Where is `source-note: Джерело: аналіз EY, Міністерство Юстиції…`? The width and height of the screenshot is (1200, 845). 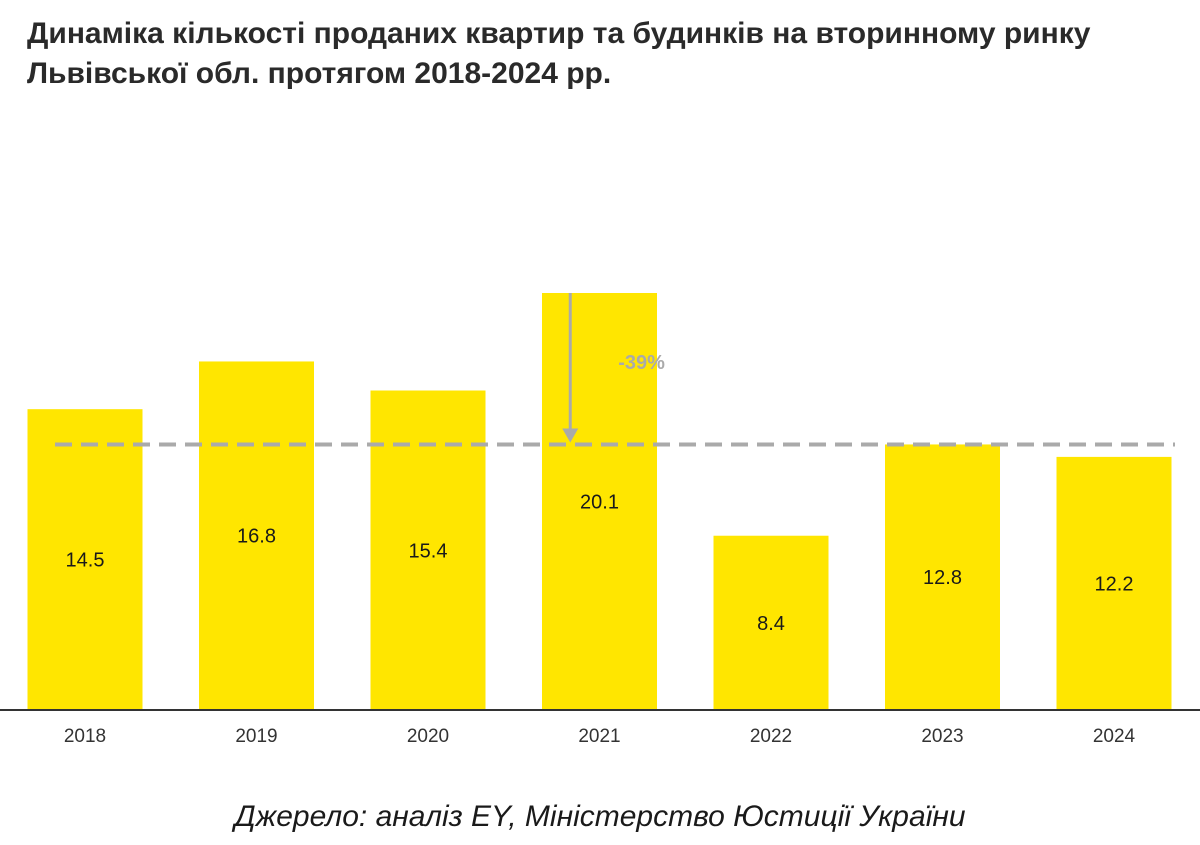 source-note: Джерело: аналіз EY, Міністерство Юстиції… is located at coordinates (600, 816).